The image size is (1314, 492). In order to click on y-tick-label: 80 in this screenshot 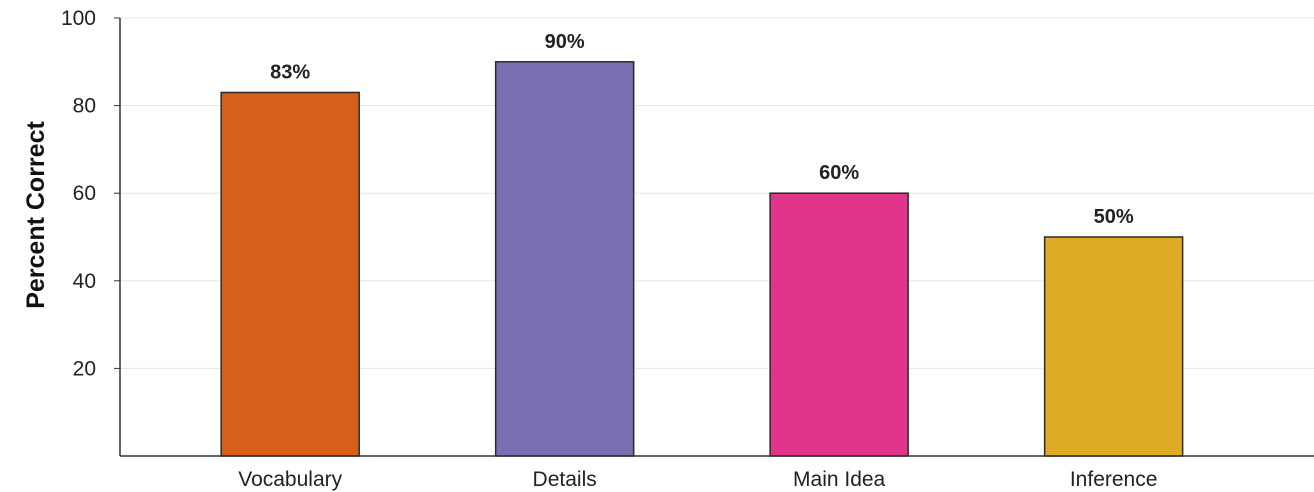, I will do `click(84, 106)`.